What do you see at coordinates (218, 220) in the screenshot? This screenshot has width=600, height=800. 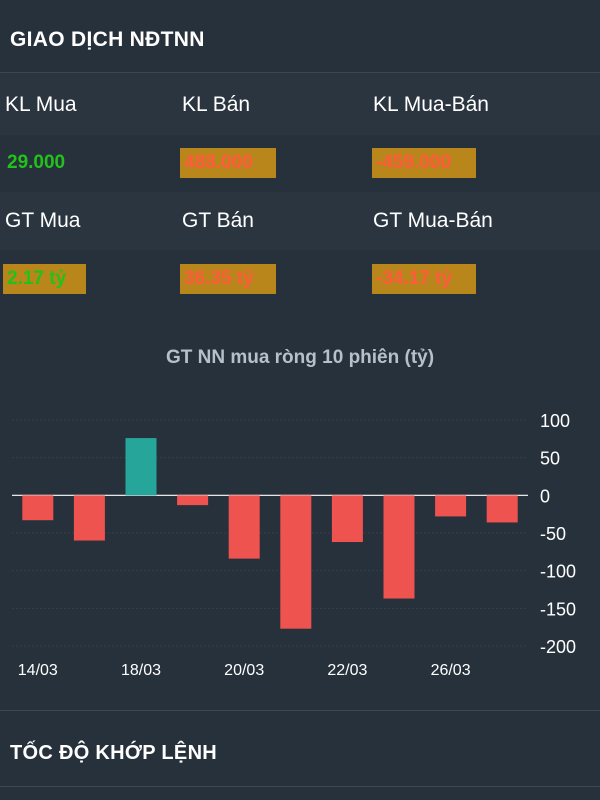 I see `label-gt-ban: GT Bán` at bounding box center [218, 220].